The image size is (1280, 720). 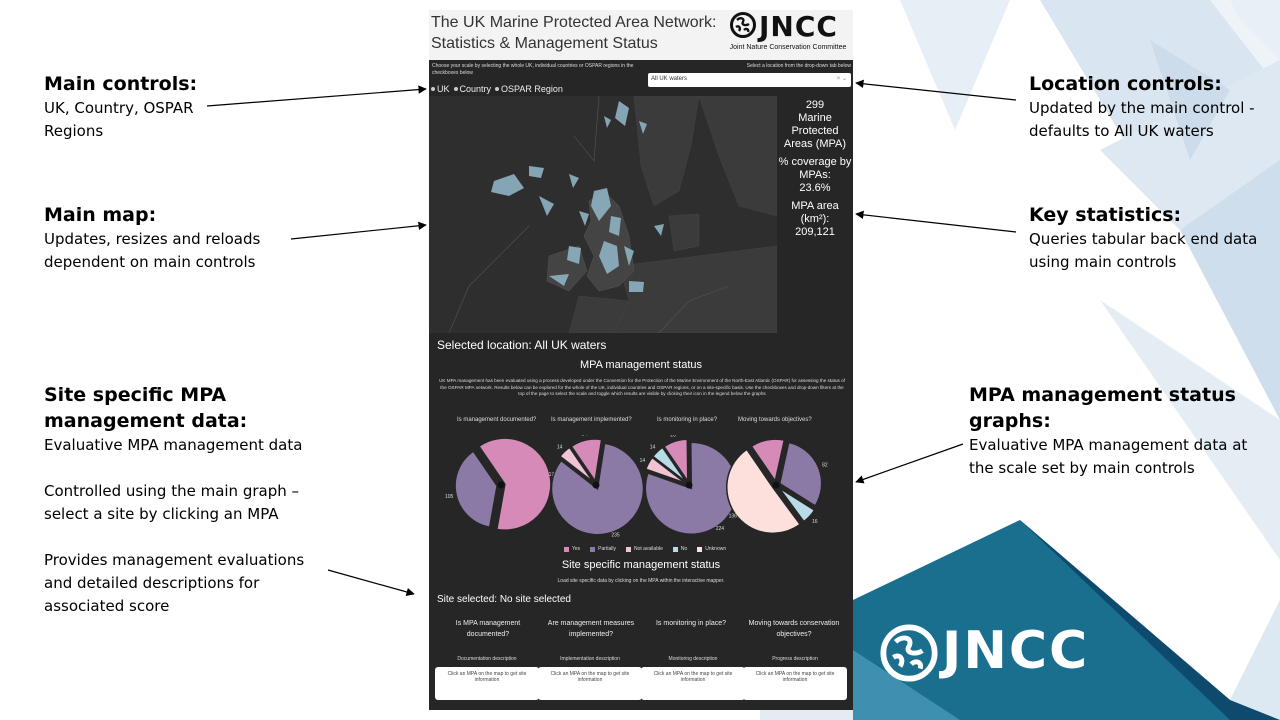 What do you see at coordinates (815, 168) in the screenshot?
I see `coverage-label: % coverage by MPAs:` at bounding box center [815, 168].